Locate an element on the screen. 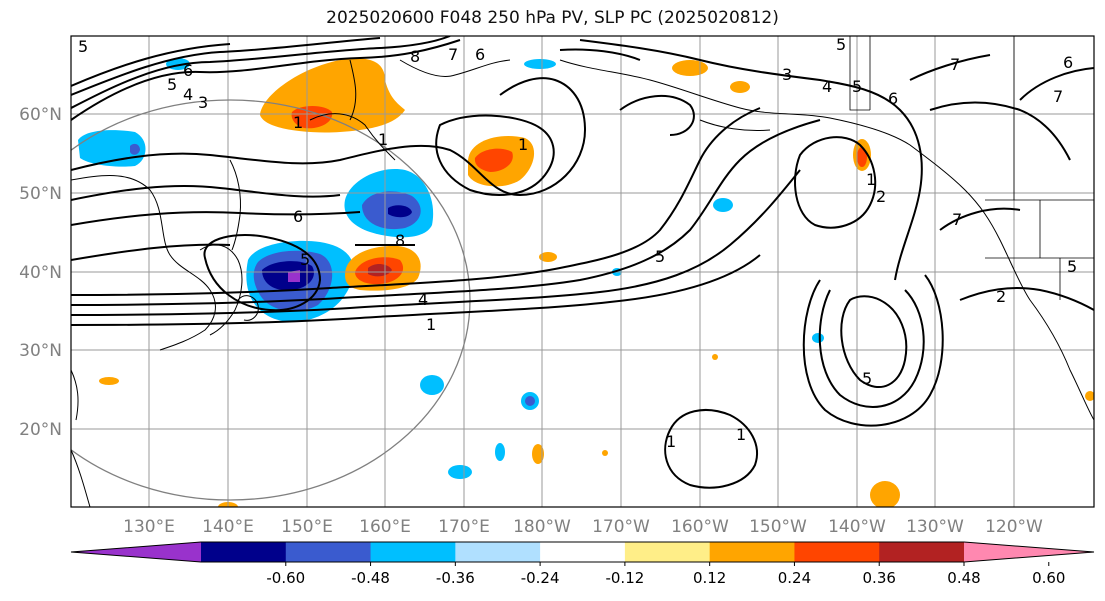  borders is located at coordinates (971, 168).